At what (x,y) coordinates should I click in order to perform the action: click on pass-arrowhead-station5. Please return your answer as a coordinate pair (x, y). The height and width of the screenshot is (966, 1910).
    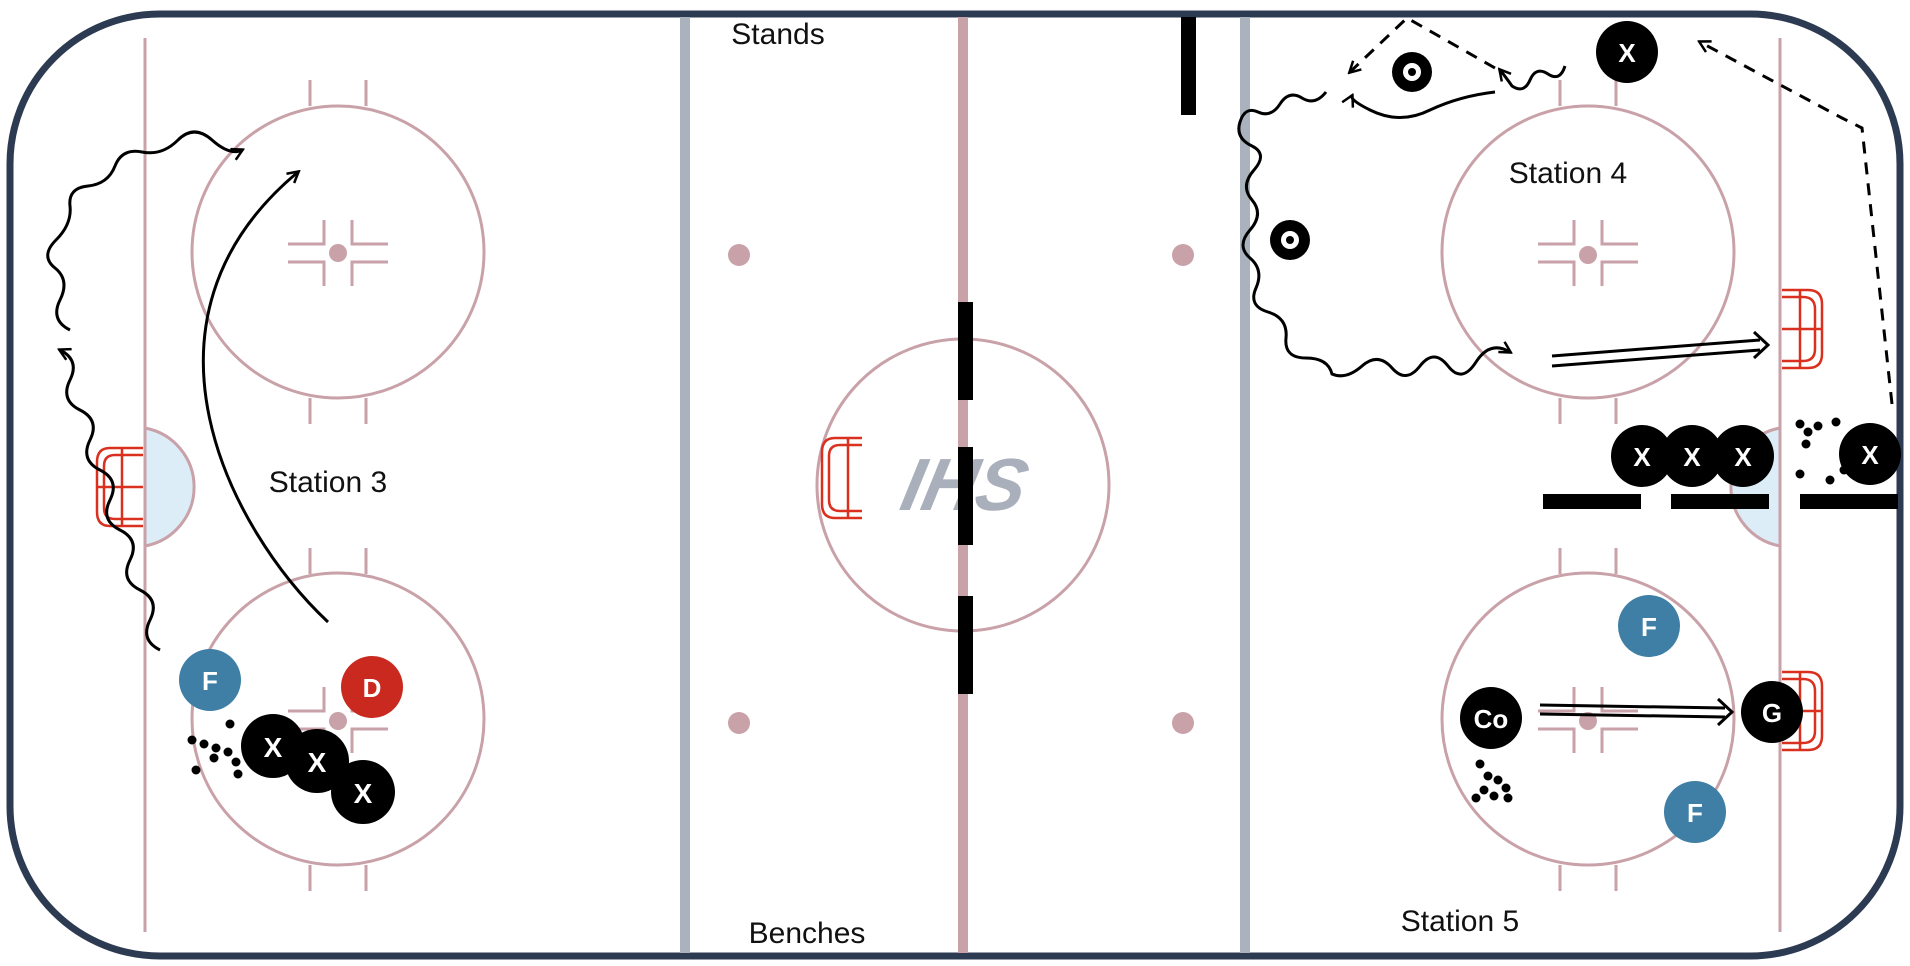
    Looking at the image, I should click on (1725, 712).